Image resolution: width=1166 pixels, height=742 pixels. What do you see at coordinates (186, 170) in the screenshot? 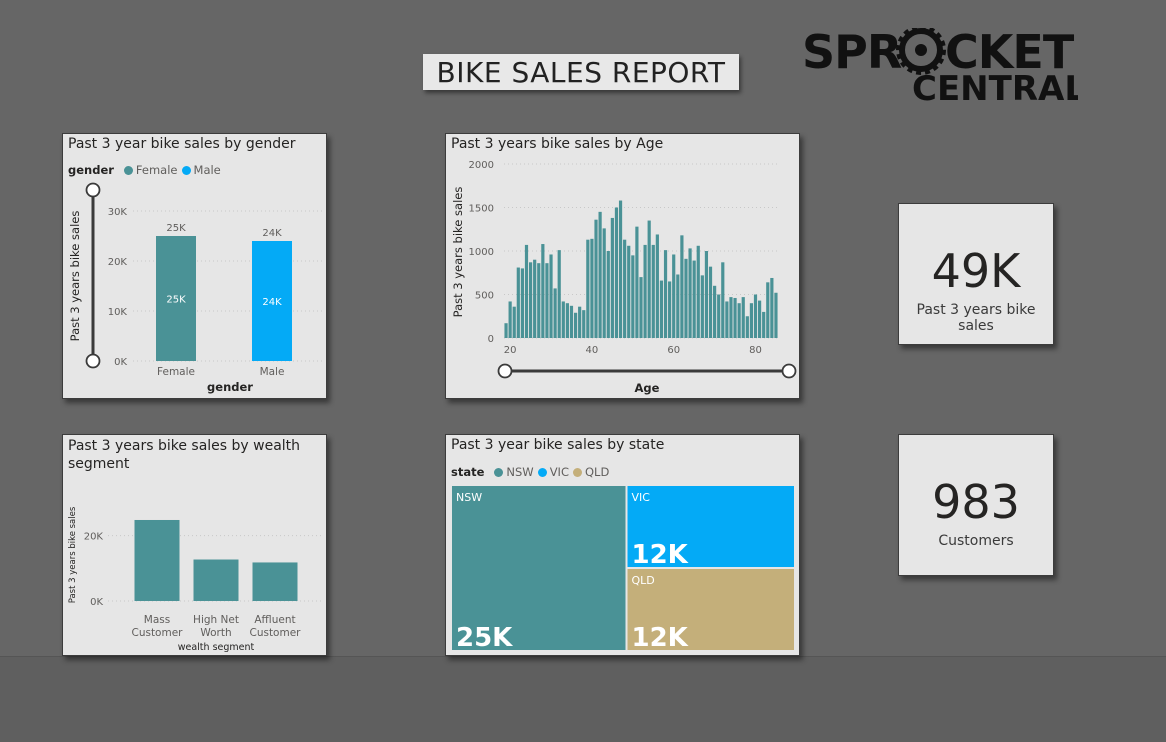
I see `male-dot-icon` at bounding box center [186, 170].